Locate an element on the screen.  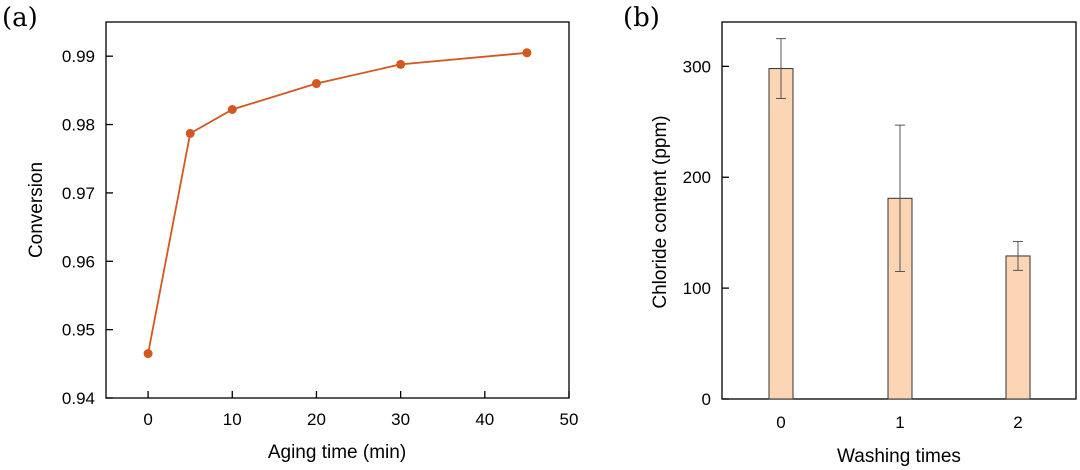
y-tick-label-a: 0.98 is located at coordinates (78, 125).